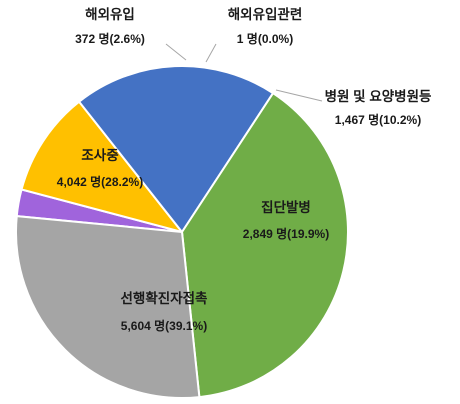  I want to click on slice-3-label: 병원 및 요양병원등, so click(378, 96).